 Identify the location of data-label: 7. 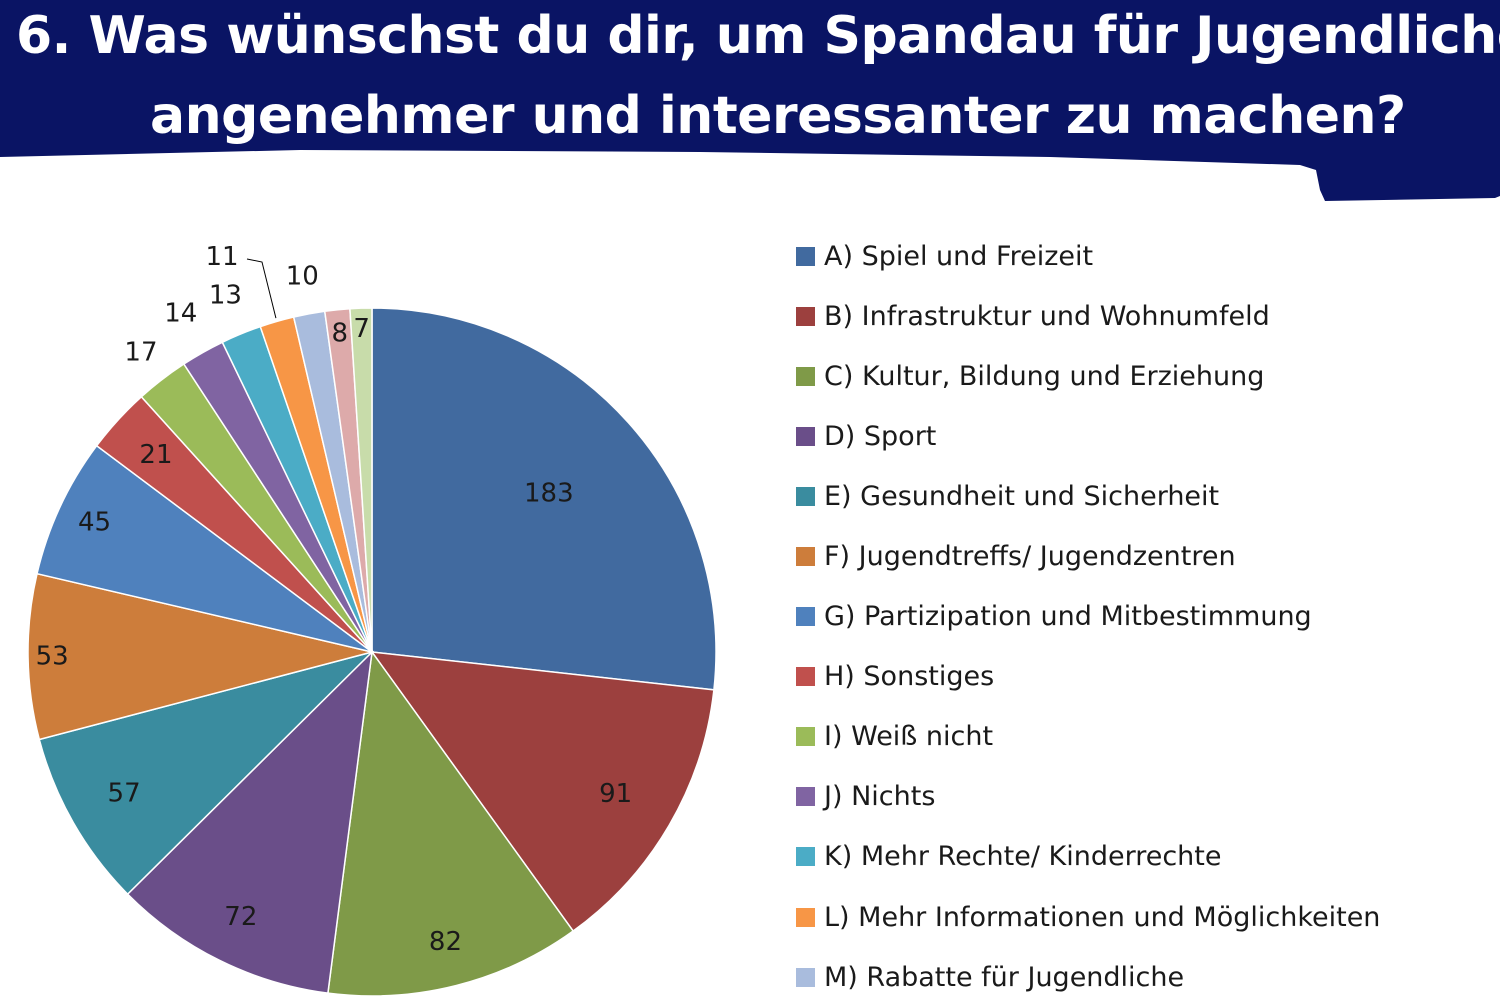
(361, 329).